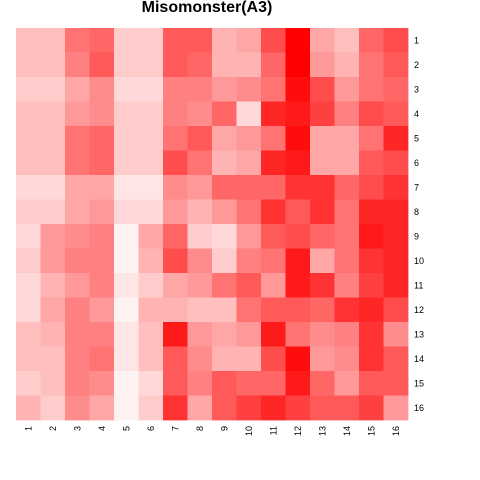 This screenshot has height=480, width=480. Describe the element at coordinates (102, 187) in the screenshot. I see `heatmap-cell-r7-c4` at that location.